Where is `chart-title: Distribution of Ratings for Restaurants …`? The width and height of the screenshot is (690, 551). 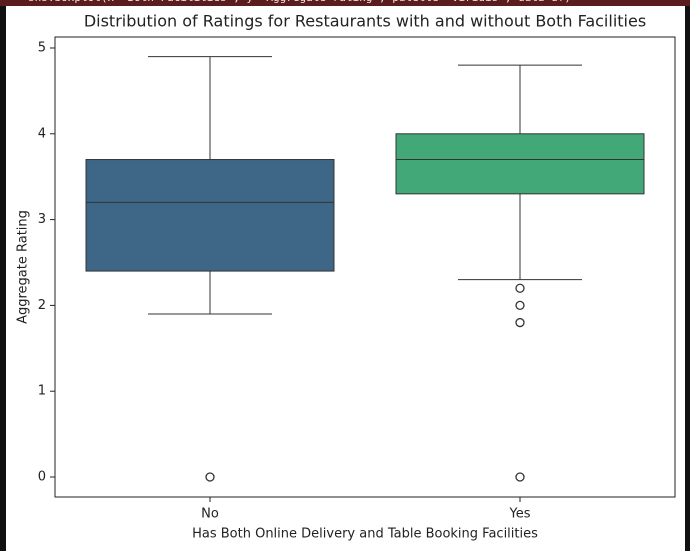 chart-title: Distribution of Ratings for Restaurants … is located at coordinates (365, 21).